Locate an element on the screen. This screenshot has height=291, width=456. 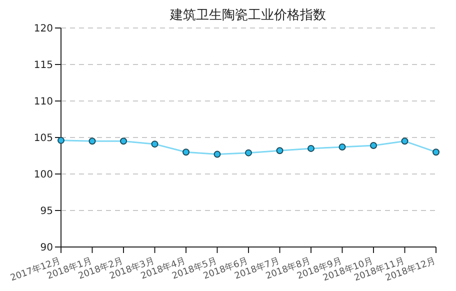
y-tick-label: 100 is located at coordinates (43, 175).